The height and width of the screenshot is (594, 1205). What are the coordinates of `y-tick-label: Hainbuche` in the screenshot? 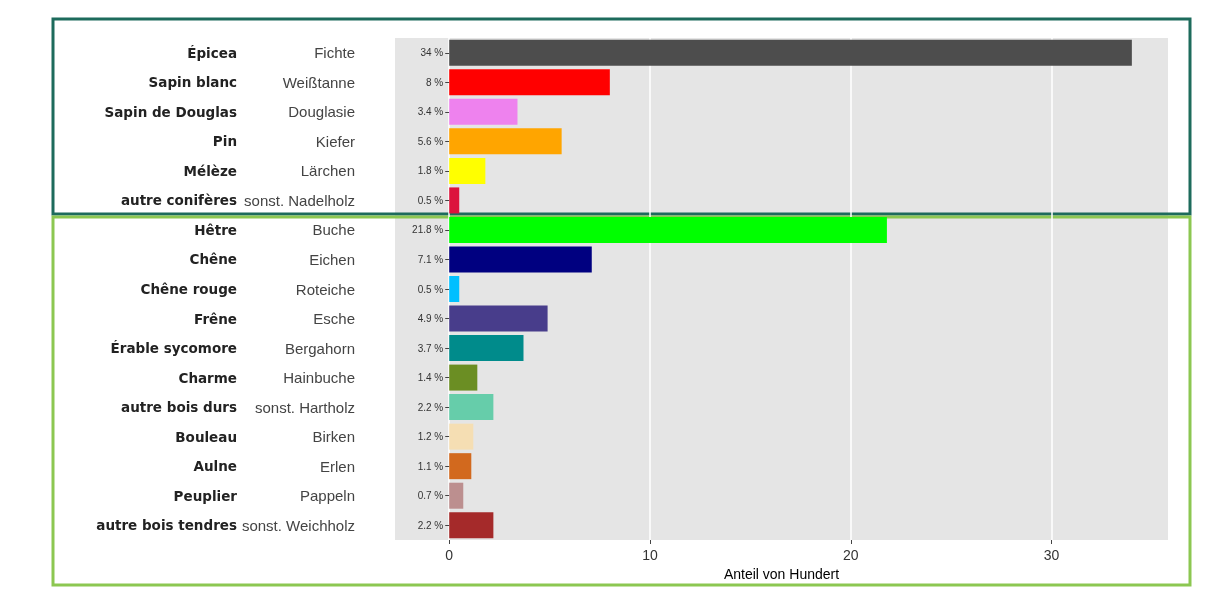 It's located at (319, 378).